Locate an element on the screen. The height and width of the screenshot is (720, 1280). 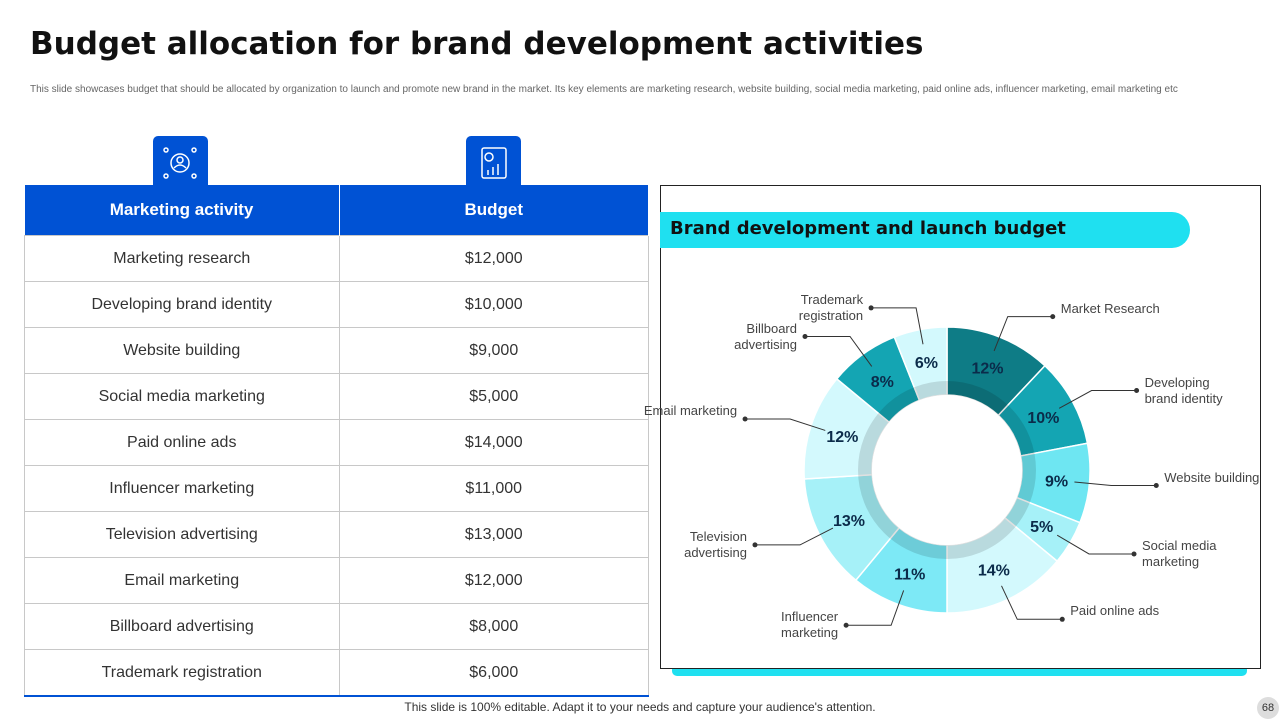
category-label: Email marketing is located at coordinates (690, 410).